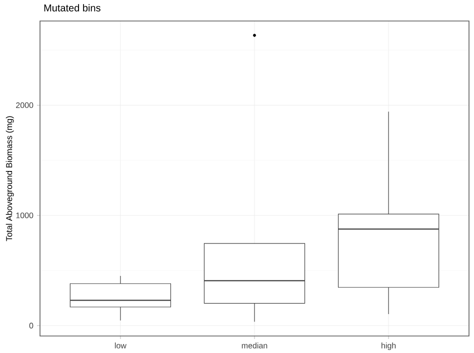 The image size is (474, 353). I want to click on y-tick-label: 0, so click(31, 325).